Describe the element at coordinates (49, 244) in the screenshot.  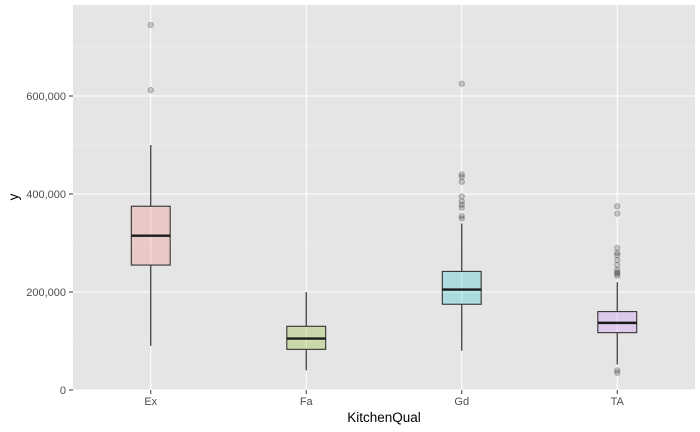
I see `y-axis: 0 200,000 400,000 600,000` at that location.